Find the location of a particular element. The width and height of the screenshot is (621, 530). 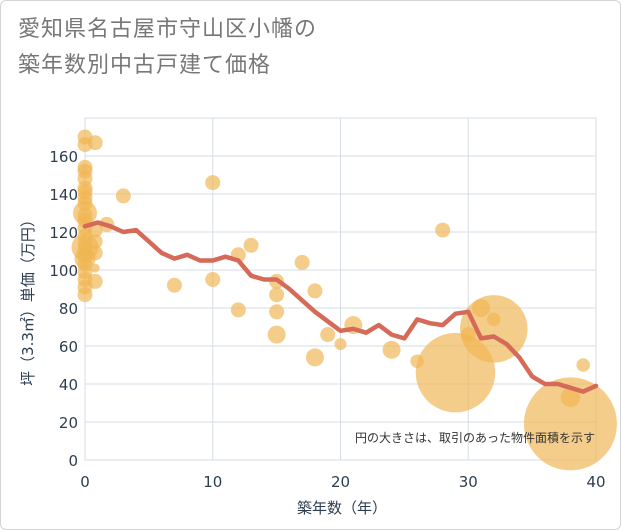

y-tick-label: 160 is located at coordinates (63, 157).